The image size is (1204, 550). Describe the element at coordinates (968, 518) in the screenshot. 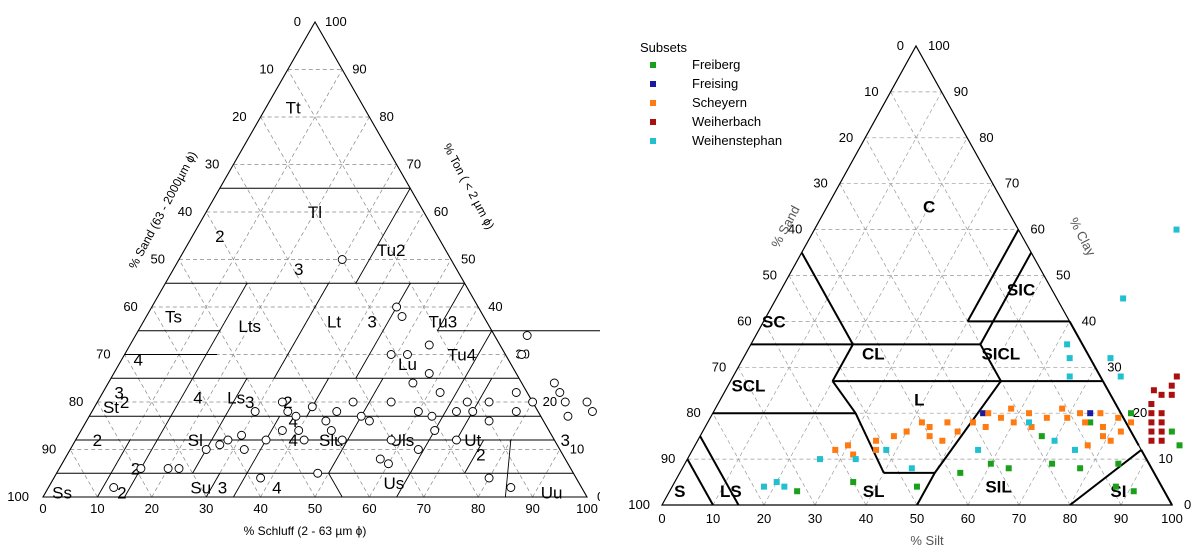

I see `bottom-tick-label: 60` at that location.